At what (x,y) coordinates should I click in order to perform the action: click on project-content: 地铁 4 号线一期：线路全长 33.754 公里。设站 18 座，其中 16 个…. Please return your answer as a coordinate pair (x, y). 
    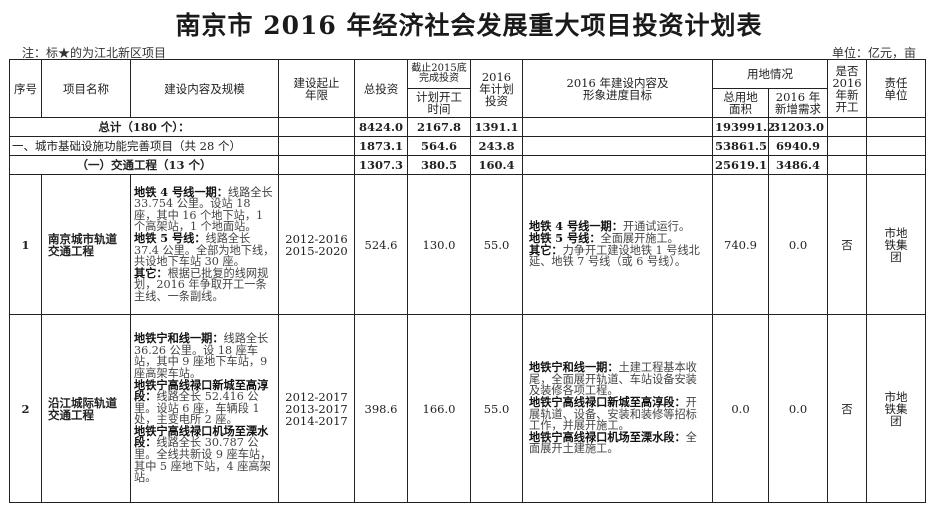
    Looking at the image, I should click on (204, 244).